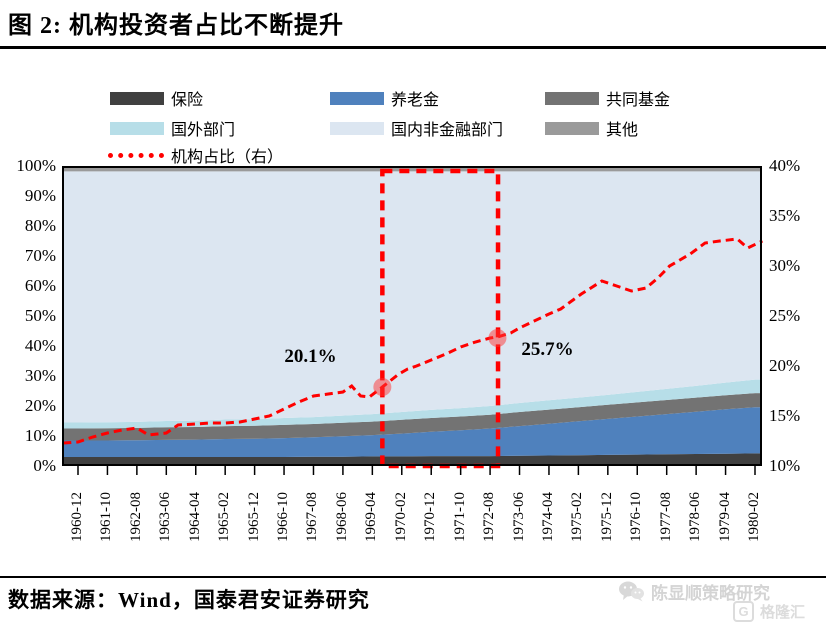 The height and width of the screenshot is (630, 826). What do you see at coordinates (40, 405) in the screenshot?
I see `y-left-tick-label: 20%` at bounding box center [40, 405].